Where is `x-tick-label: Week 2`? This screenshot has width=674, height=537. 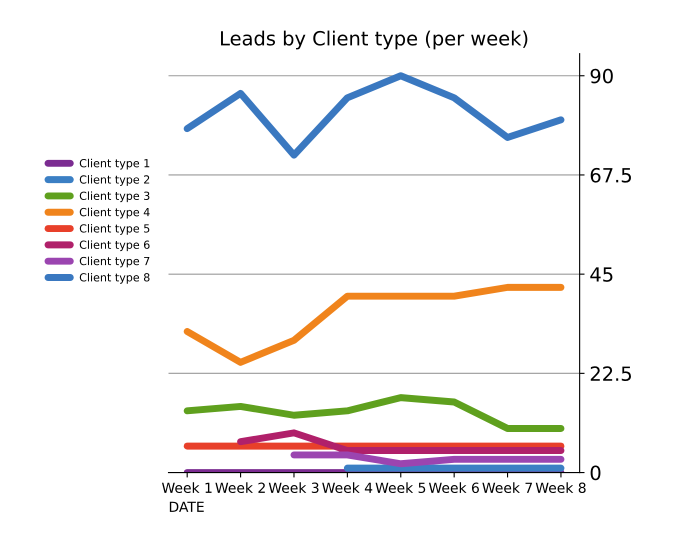
x-tick-label: Week 2 is located at coordinates (240, 488).